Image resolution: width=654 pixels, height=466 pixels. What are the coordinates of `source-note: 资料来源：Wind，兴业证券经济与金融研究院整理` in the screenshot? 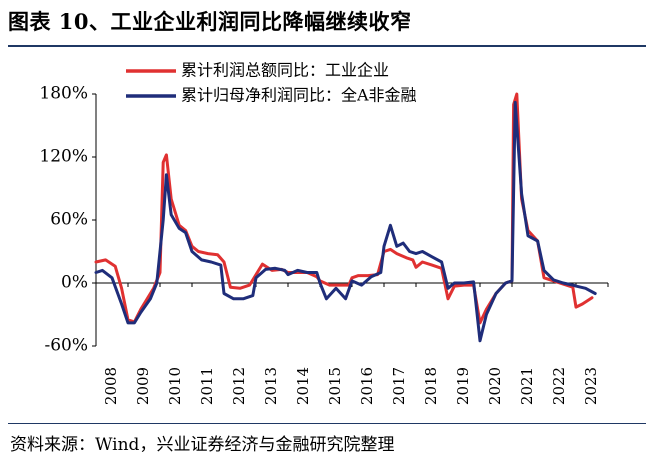 It's located at (202, 445).